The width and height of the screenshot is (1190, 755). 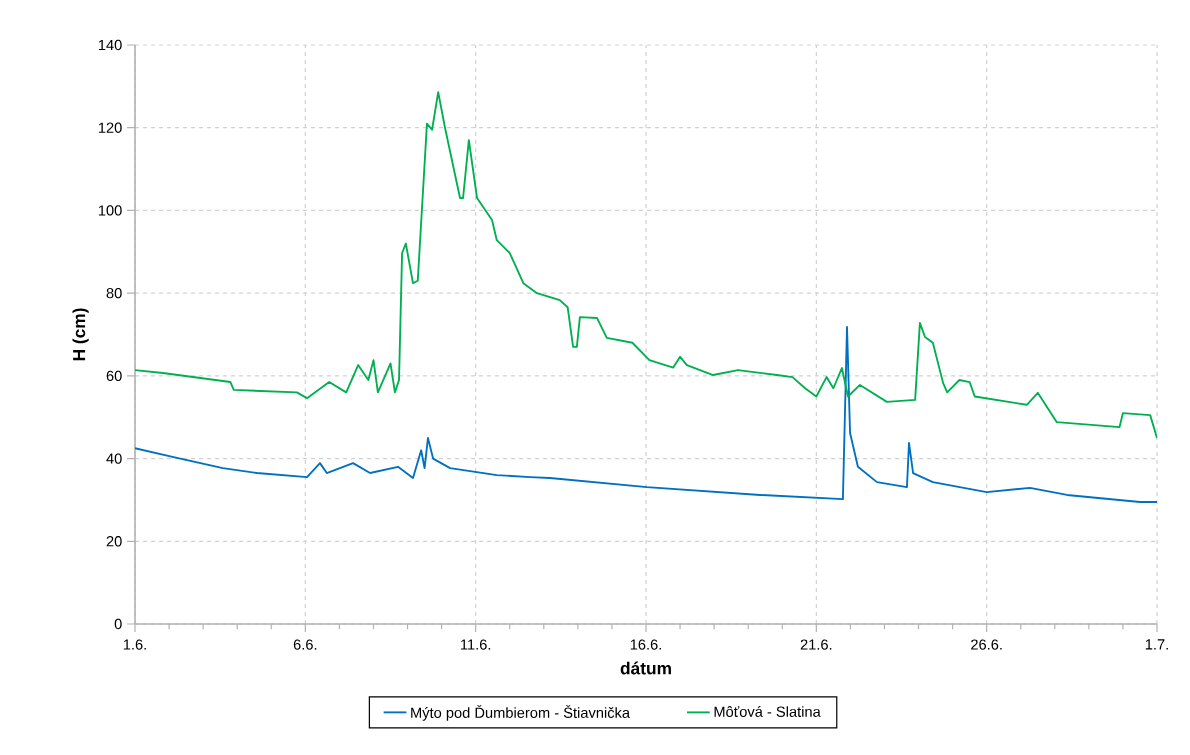 What do you see at coordinates (110, 127) in the screenshot?
I see `y-tick-label: 120` at bounding box center [110, 127].